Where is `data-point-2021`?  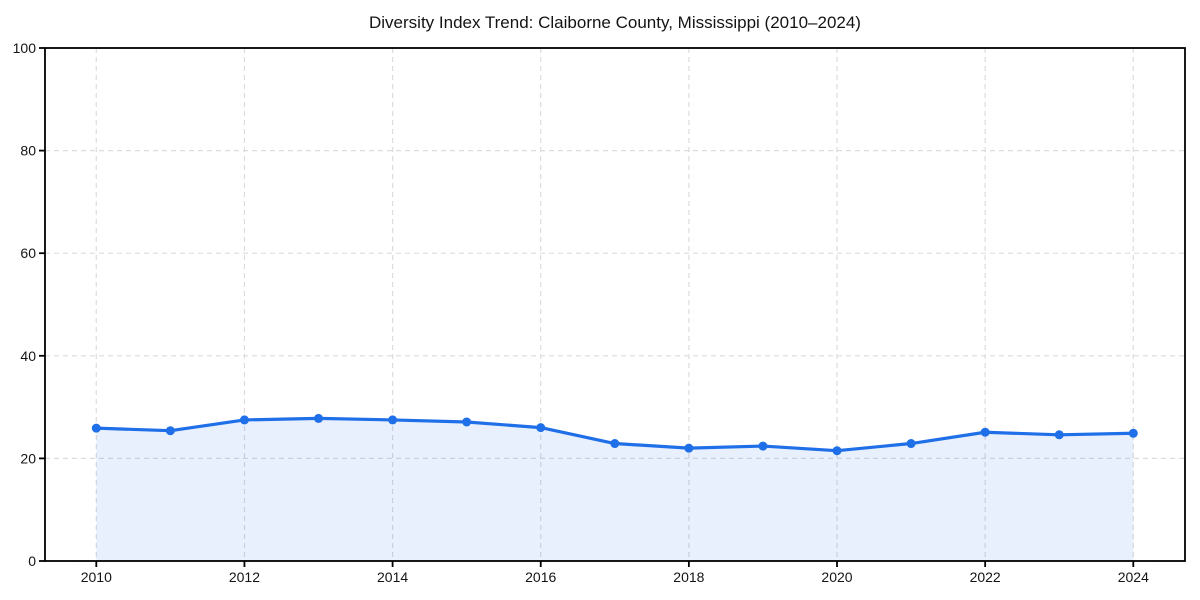
data-point-2021 is located at coordinates (911, 444).